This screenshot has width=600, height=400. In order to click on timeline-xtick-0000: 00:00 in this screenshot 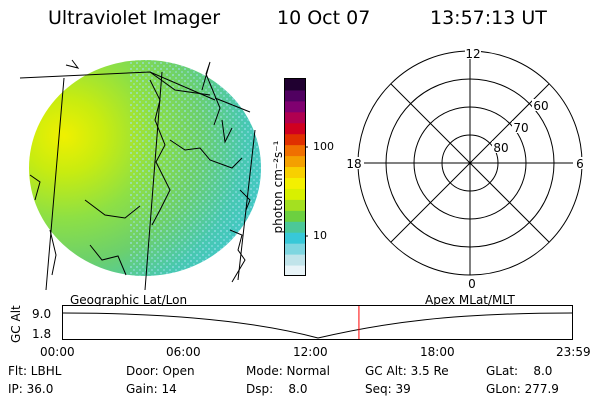, I will do `click(57, 352)`.